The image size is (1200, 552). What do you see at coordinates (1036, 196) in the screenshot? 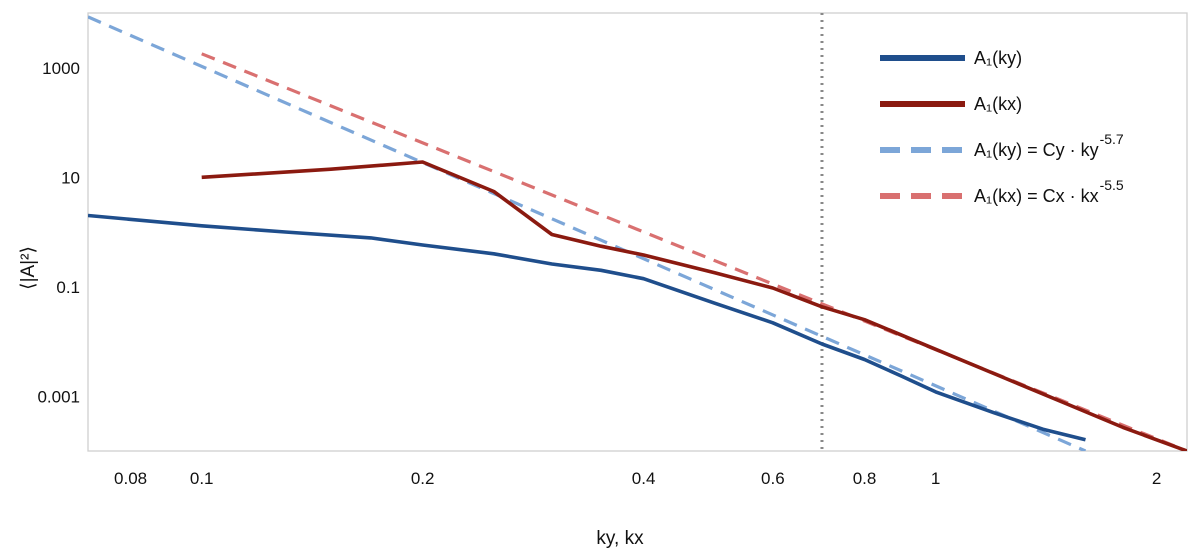
I see `legend-label: A₁(kx) = Cx · kx` at bounding box center [1036, 196].